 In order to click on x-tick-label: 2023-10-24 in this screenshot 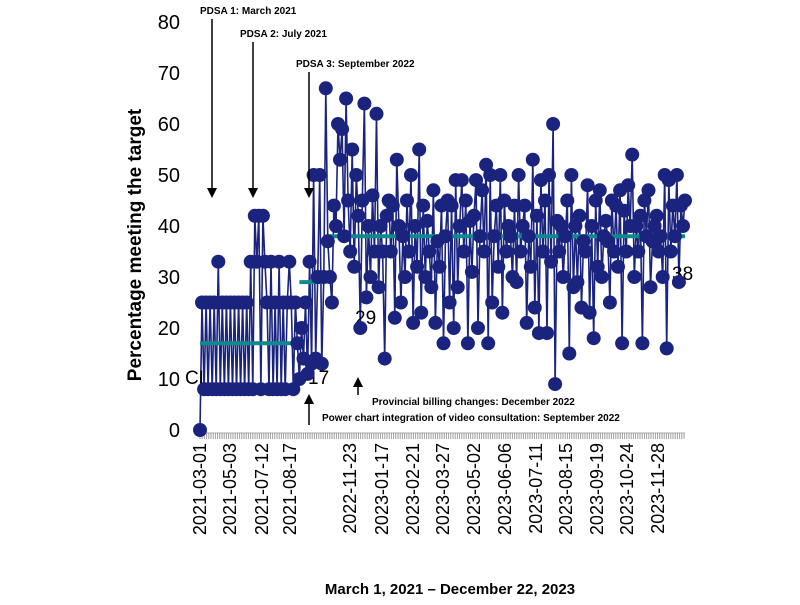, I will do `click(627, 489)`.